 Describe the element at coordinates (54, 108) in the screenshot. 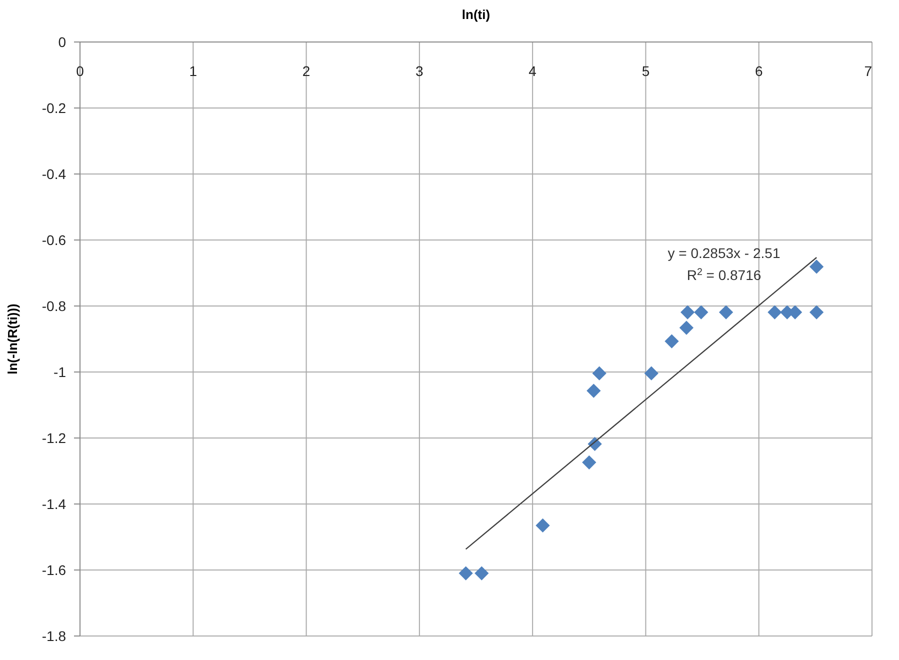

I see `y-tick-label: -0.2` at that location.